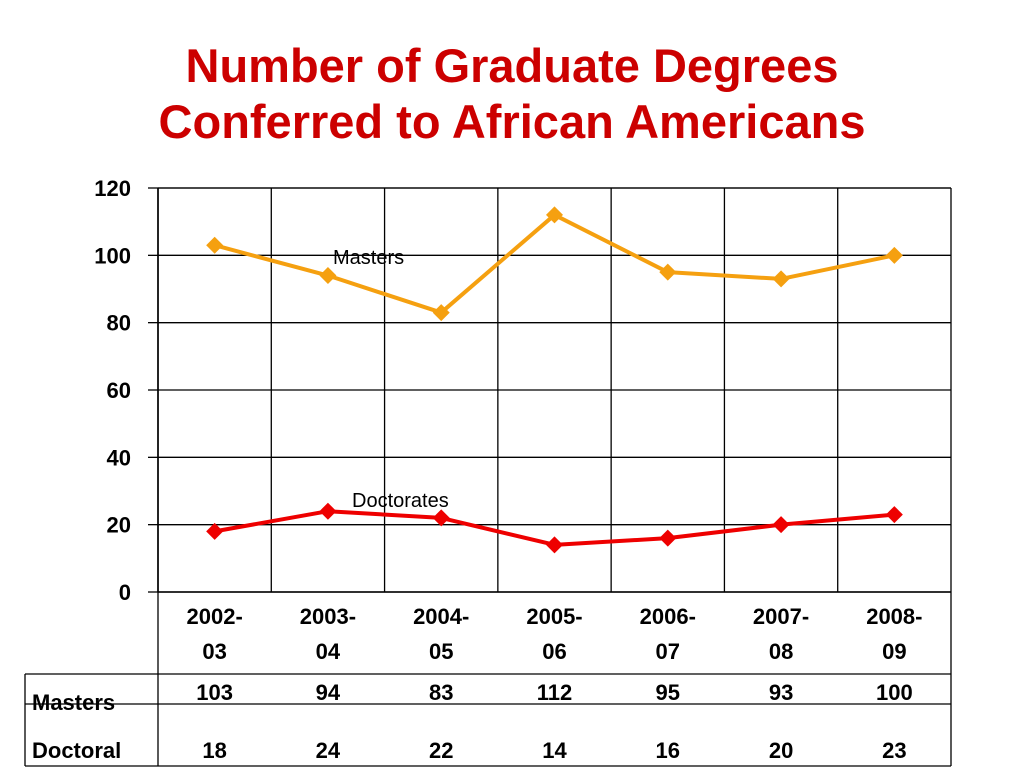  What do you see at coordinates (781, 750) in the screenshot?
I see `data-table-cell: 20` at bounding box center [781, 750].